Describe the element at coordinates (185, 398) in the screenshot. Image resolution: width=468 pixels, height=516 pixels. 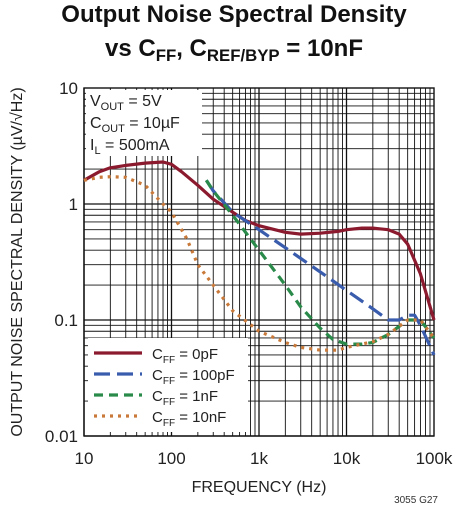
I see `legend-label-2: CFF = 1nF` at that location.